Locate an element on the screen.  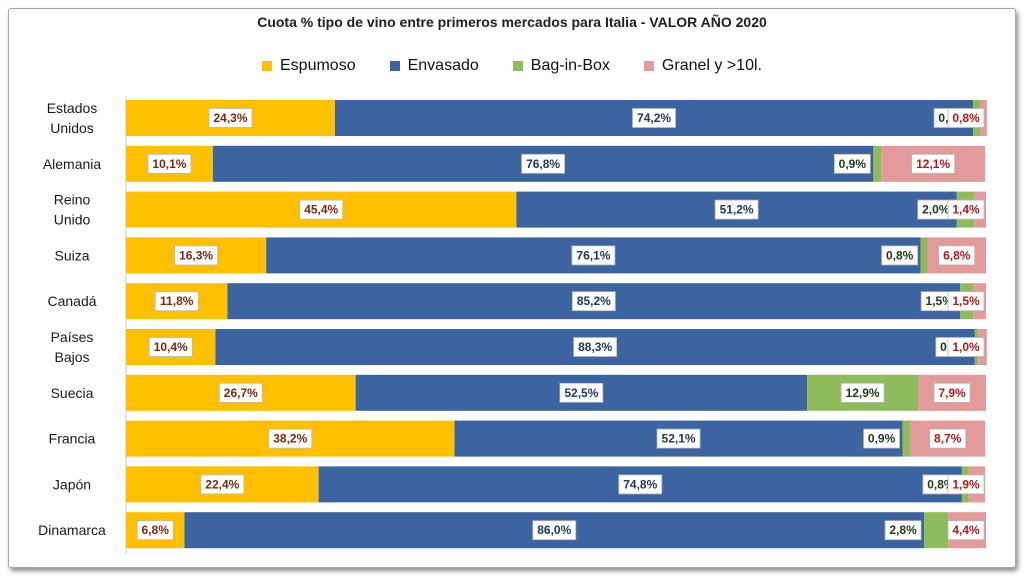
data-label-bag-in-box-francia: 0,9% is located at coordinates (881, 438).